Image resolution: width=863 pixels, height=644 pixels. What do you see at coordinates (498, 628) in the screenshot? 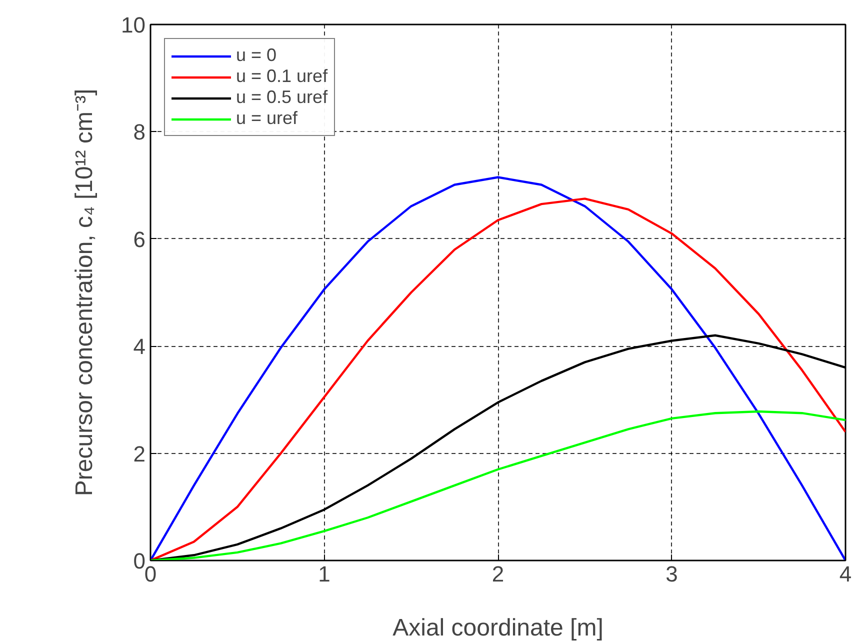
I see `x-axis-title: Axial coordinate [m]` at bounding box center [498, 628].